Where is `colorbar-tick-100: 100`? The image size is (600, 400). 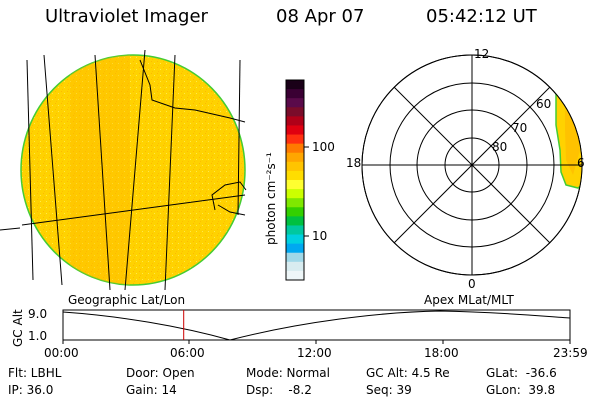 colorbar-tick-100: 100 is located at coordinates (323, 147).